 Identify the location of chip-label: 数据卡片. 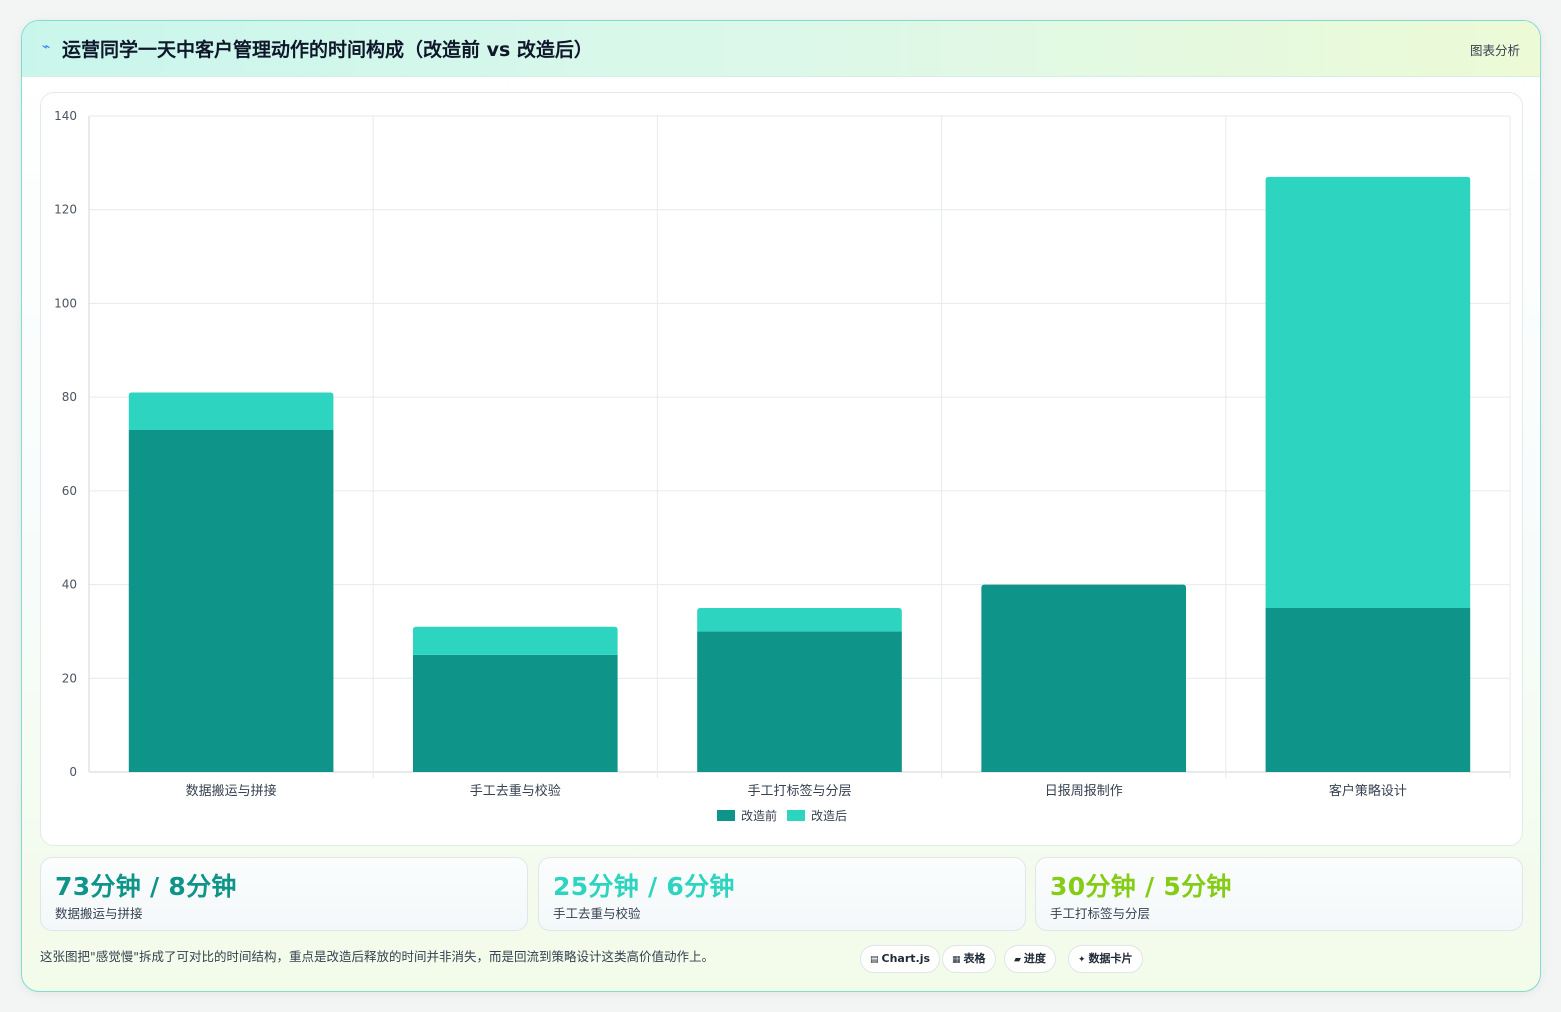
(1110, 958).